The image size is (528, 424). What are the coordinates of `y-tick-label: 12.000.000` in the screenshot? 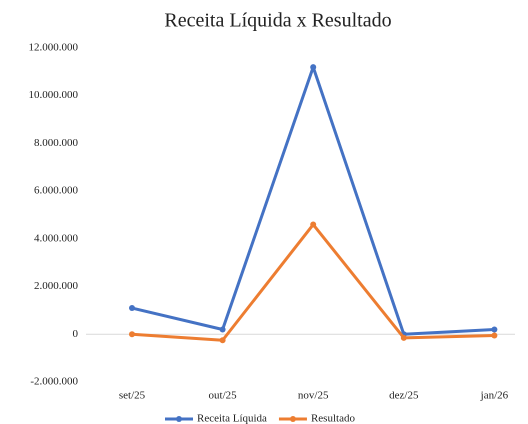 It's located at (54, 48).